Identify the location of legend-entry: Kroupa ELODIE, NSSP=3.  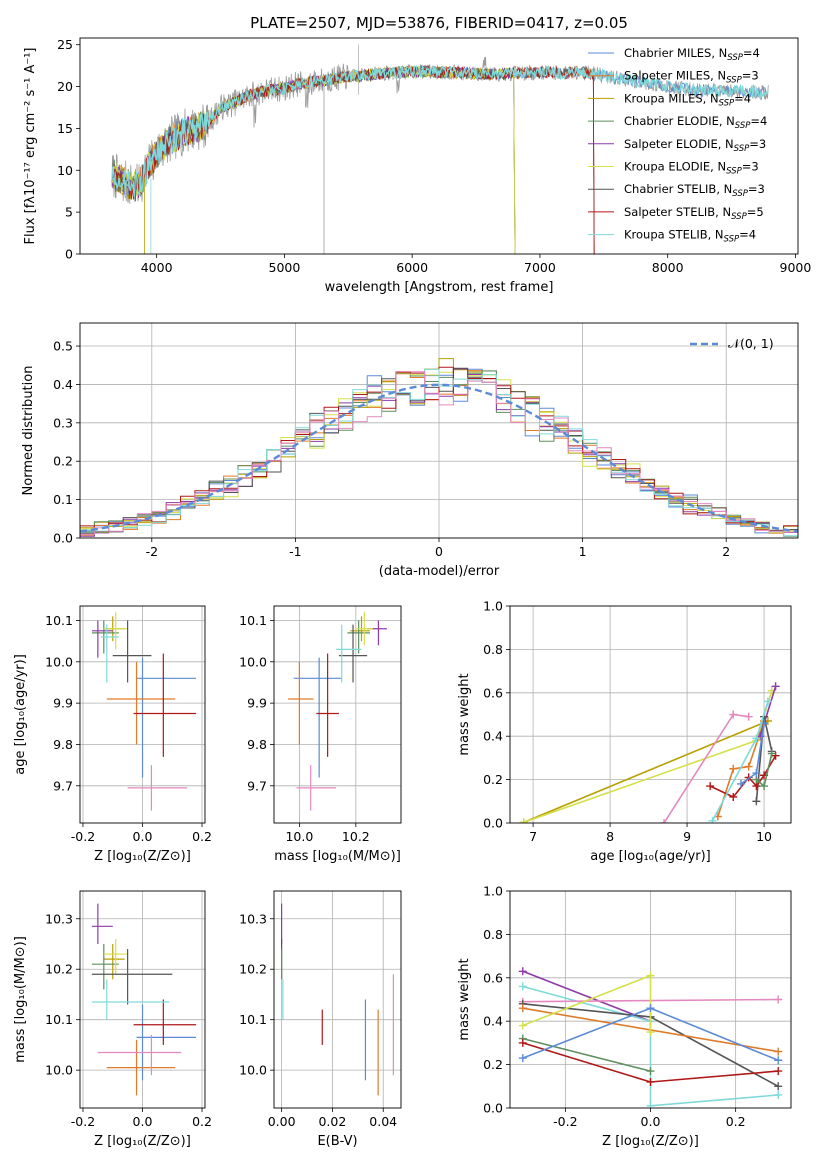
(691, 168).